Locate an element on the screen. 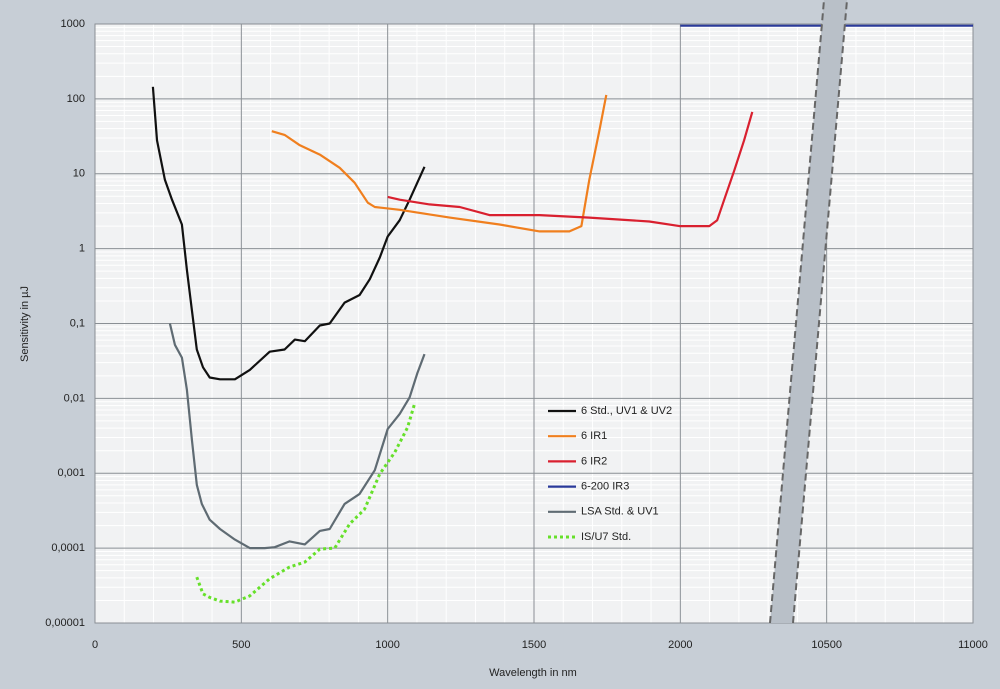  legend-label: 6-200 IR3 is located at coordinates (605, 487).